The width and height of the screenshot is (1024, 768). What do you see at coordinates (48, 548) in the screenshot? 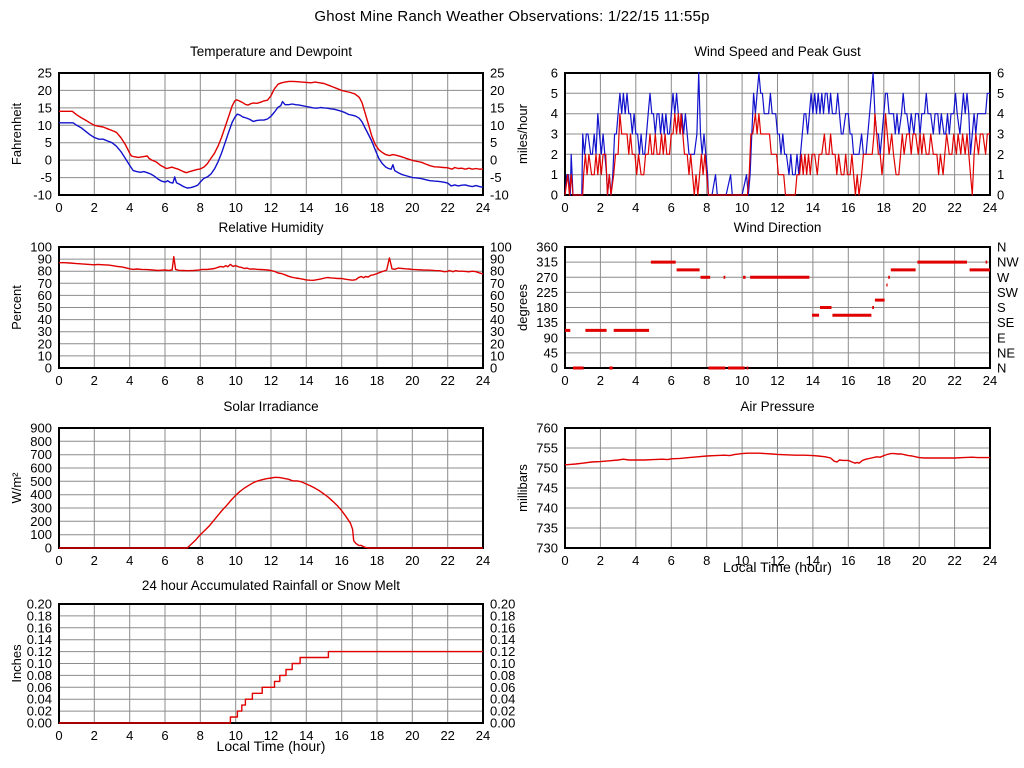
I see `y-tick-label: 0` at bounding box center [48, 548].